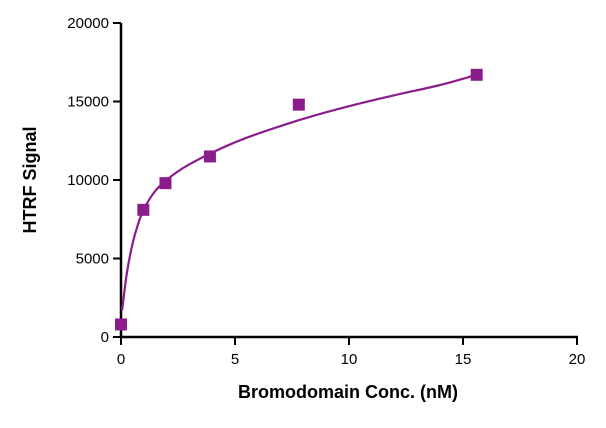 This screenshot has height=428, width=606. I want to click on x-axis-title: Bromodomain Conc. (nM), so click(348, 392).